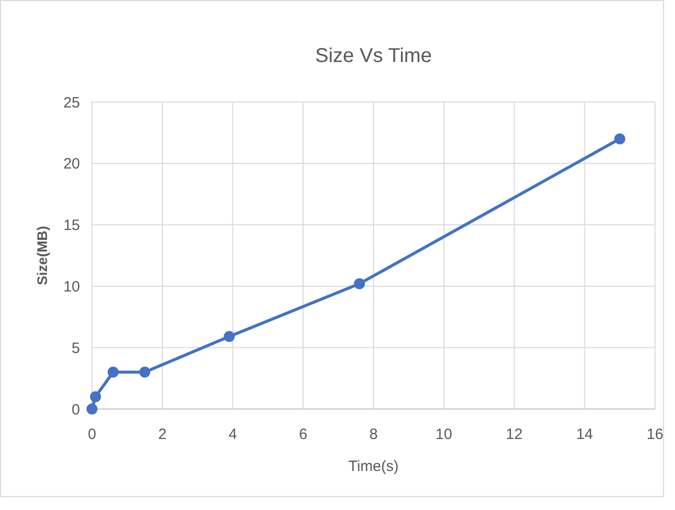 The image size is (675, 510). What do you see at coordinates (514, 434) in the screenshot?
I see `x-tick-label: 12` at bounding box center [514, 434].